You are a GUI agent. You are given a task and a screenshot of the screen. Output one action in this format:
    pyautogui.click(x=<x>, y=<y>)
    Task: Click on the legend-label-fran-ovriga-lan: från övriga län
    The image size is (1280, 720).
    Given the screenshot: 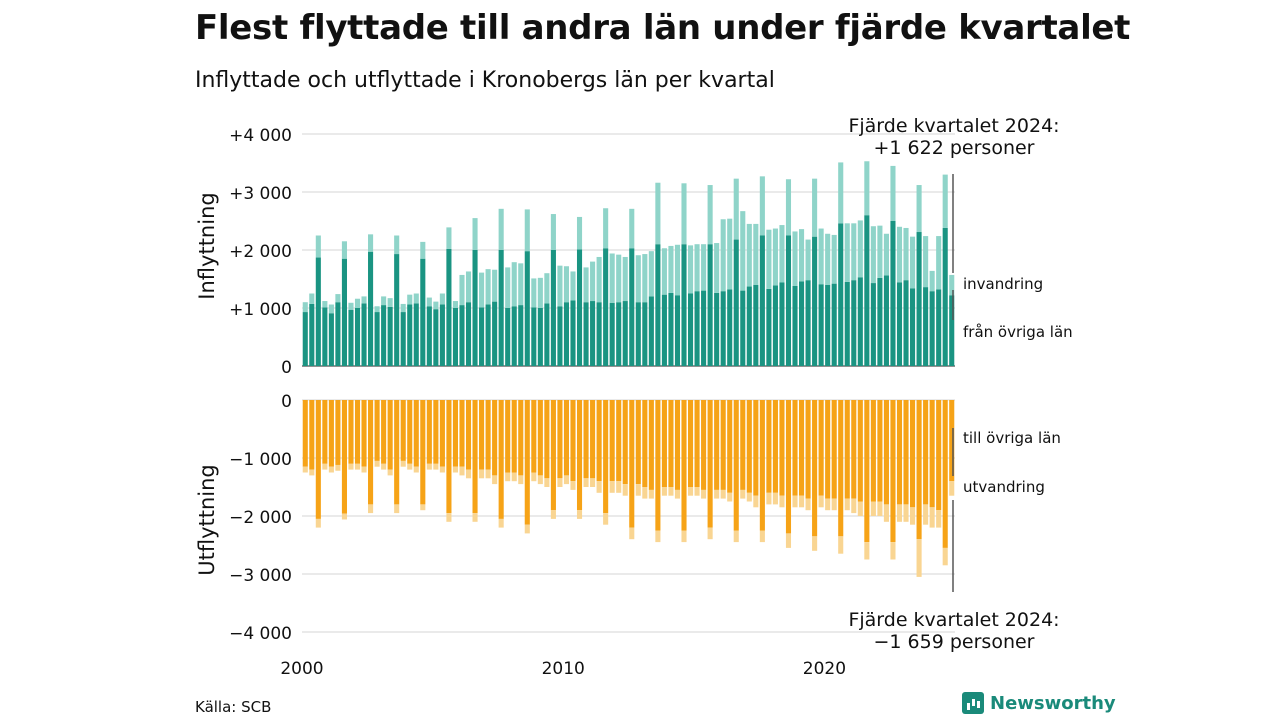 What is the action you would take?
    pyautogui.click(x=1018, y=332)
    